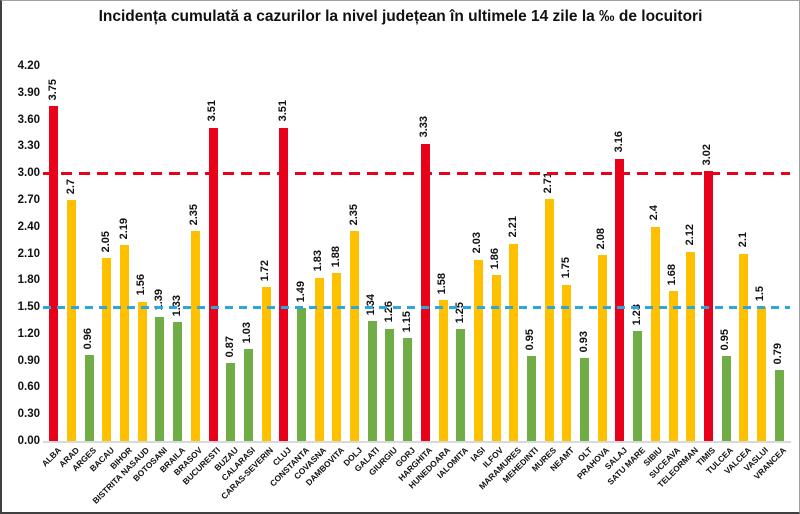 The height and width of the screenshot is (514, 800). I want to click on bar-value-label: 3.75, so click(52, 89).